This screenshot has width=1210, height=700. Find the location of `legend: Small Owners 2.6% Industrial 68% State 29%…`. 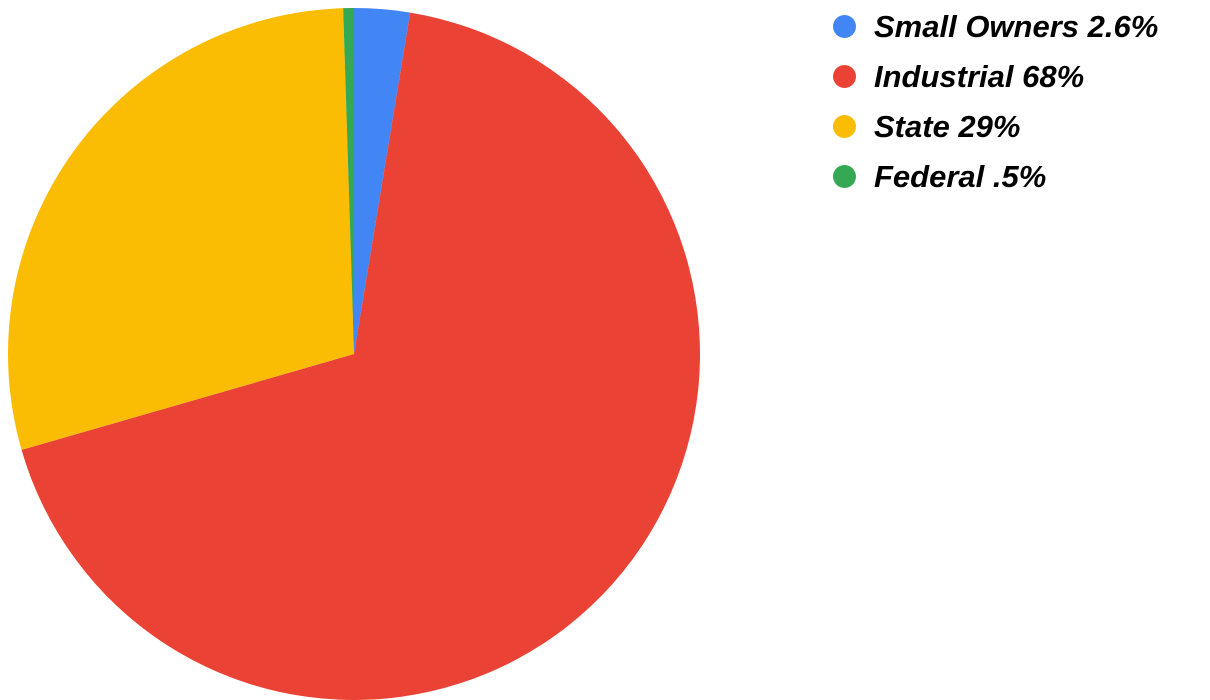

legend: Small Owners 2.6% Industrial 68% State 29%… is located at coordinates (995, 108).